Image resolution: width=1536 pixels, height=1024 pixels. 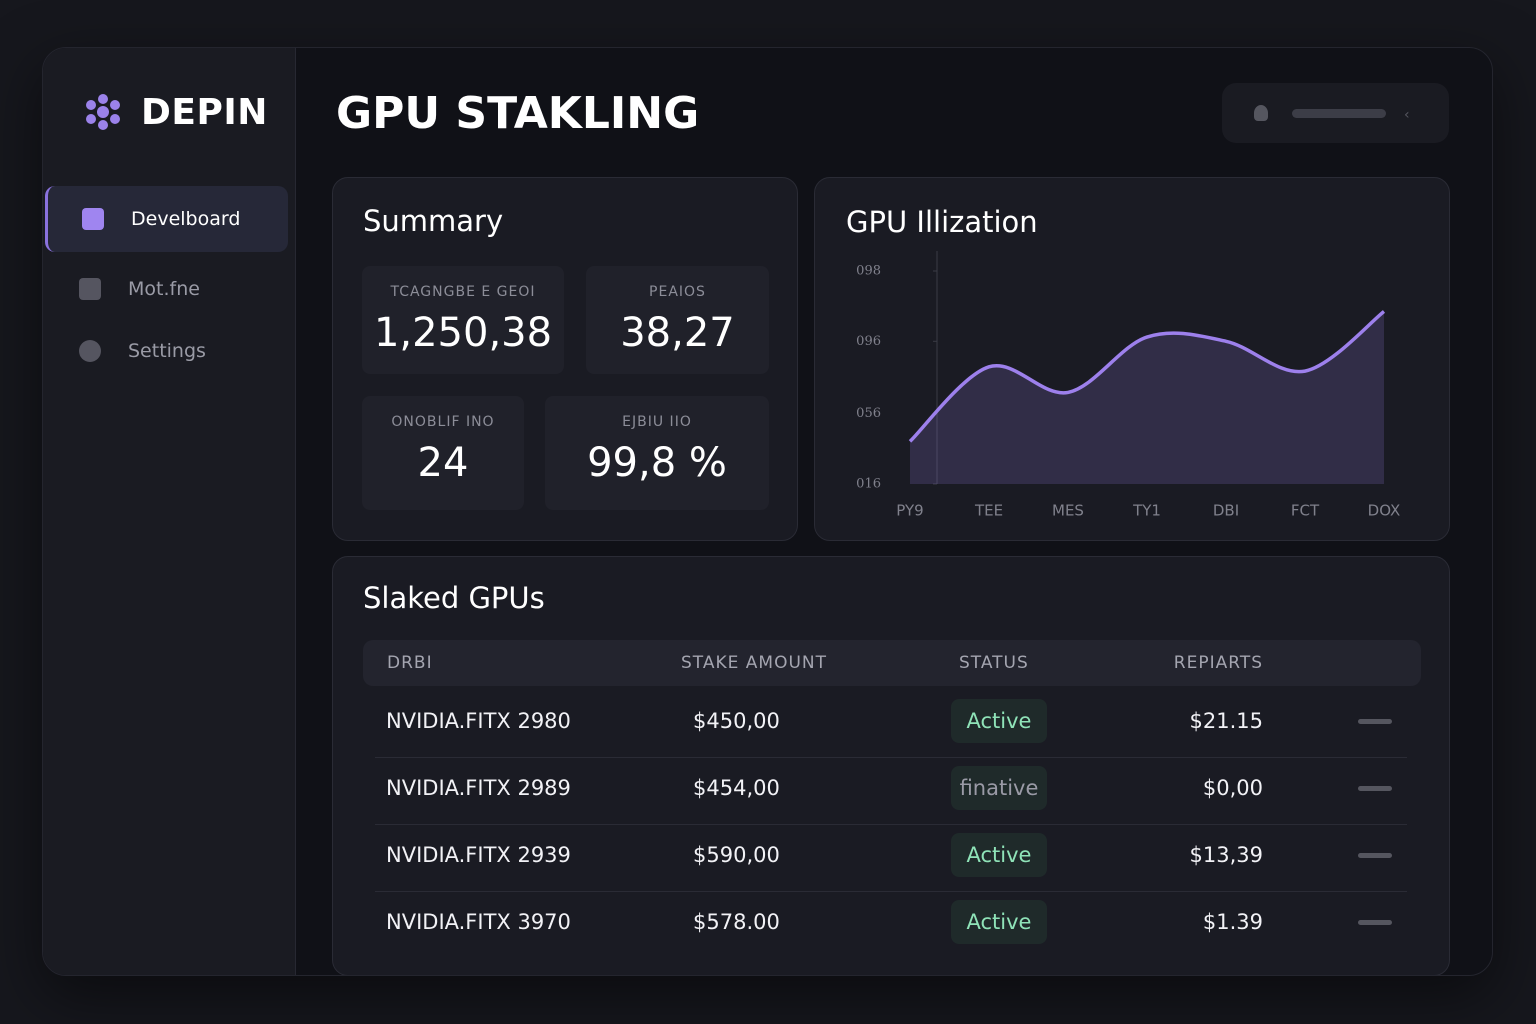 What do you see at coordinates (677, 292) in the screenshot?
I see `stat-label: PEAIOS` at bounding box center [677, 292].